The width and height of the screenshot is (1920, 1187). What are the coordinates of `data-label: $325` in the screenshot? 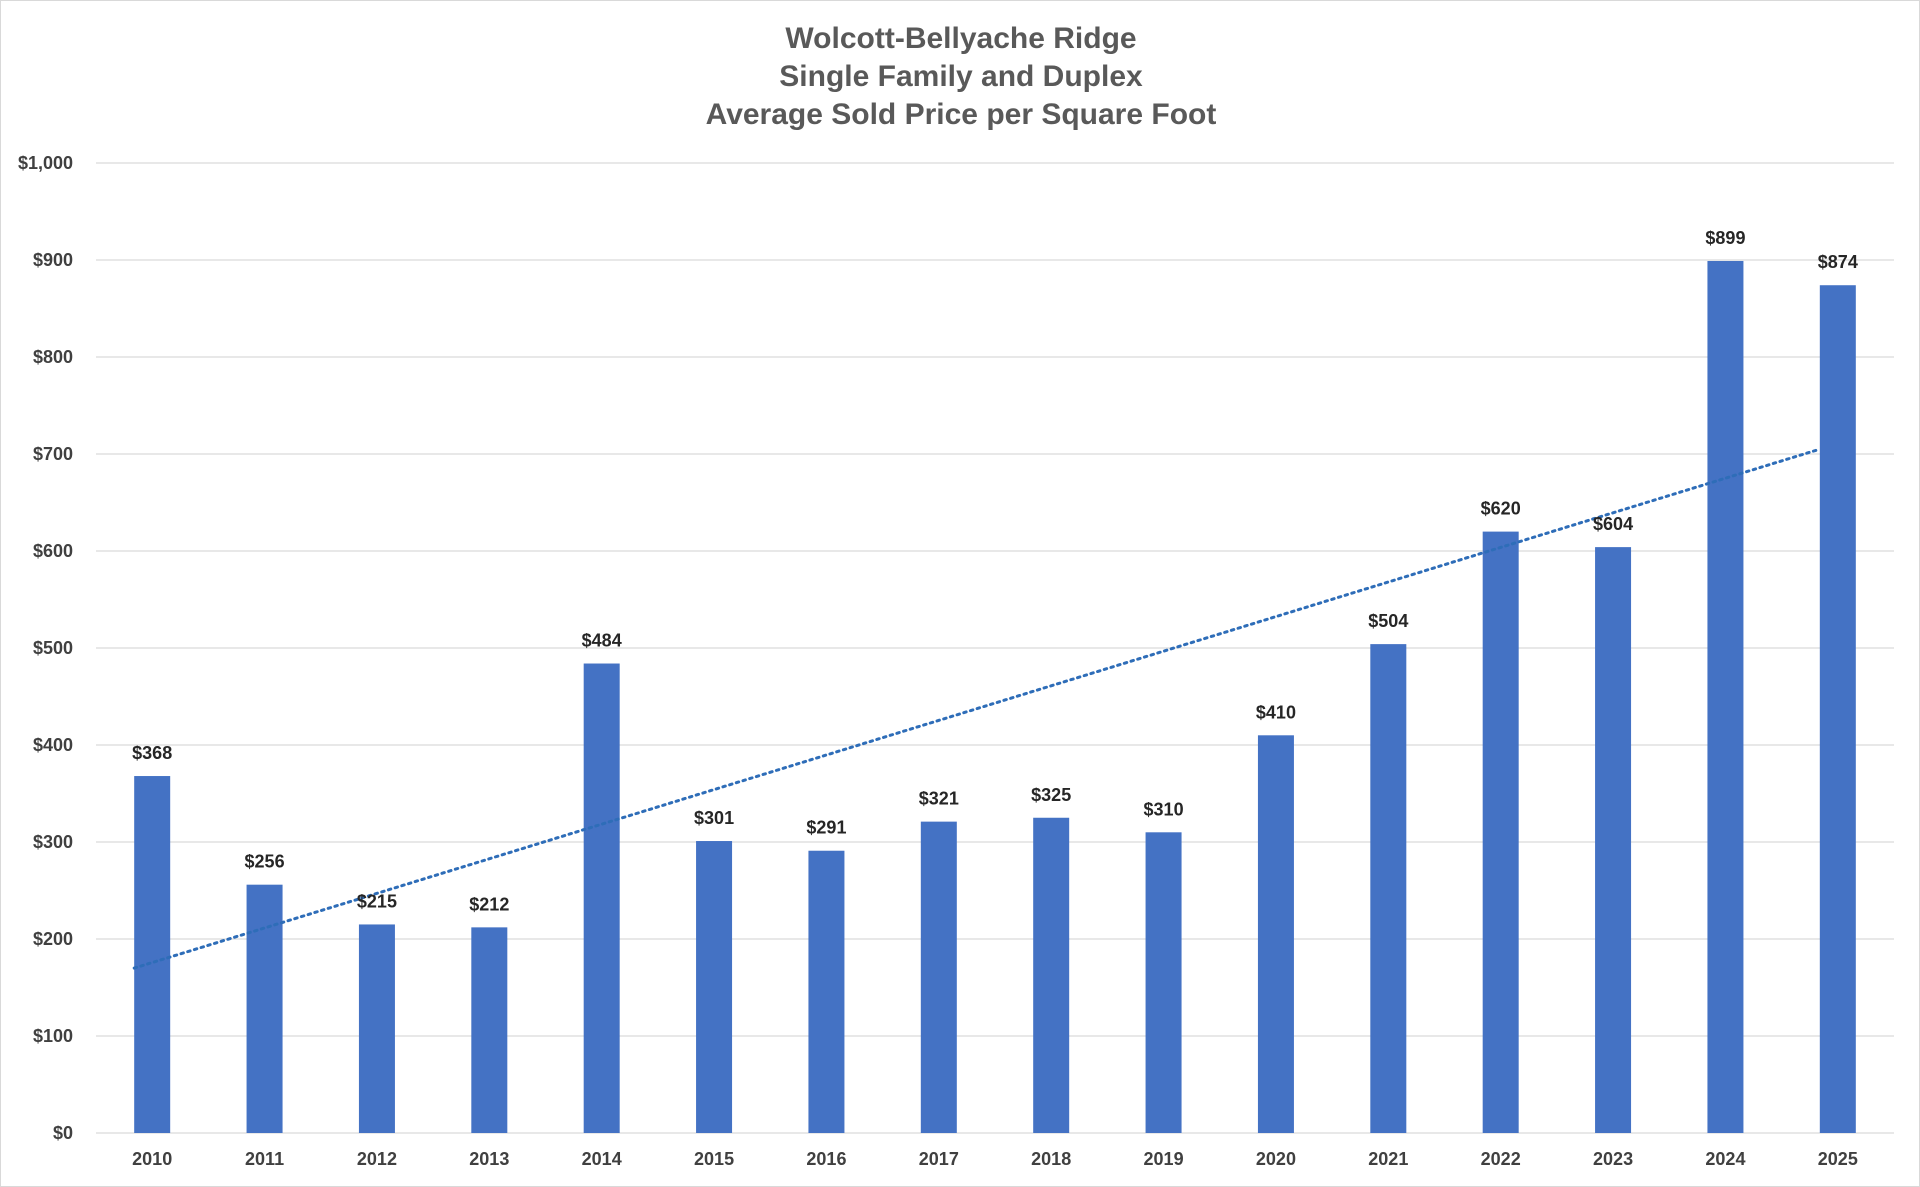 It's located at (1051, 795).